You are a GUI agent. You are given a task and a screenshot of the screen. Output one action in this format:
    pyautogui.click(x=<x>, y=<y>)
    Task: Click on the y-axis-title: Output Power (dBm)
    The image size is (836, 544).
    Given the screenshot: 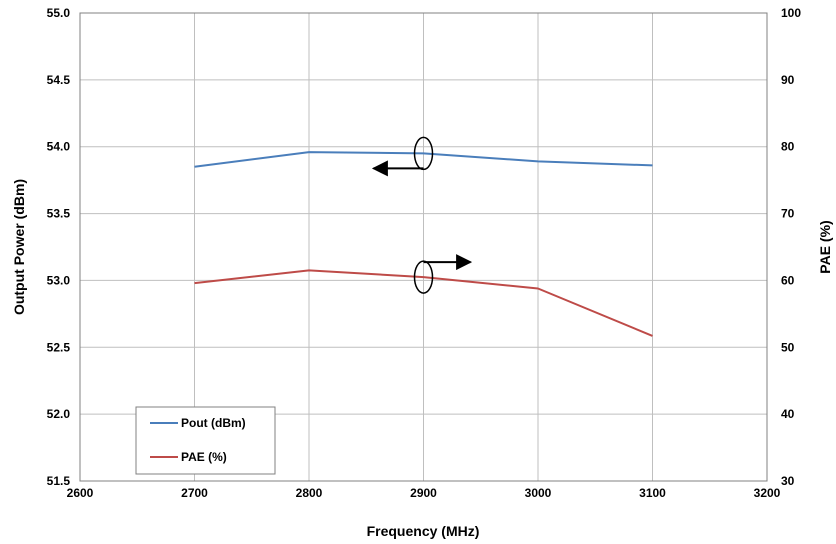 What is the action you would take?
    pyautogui.click(x=19, y=247)
    